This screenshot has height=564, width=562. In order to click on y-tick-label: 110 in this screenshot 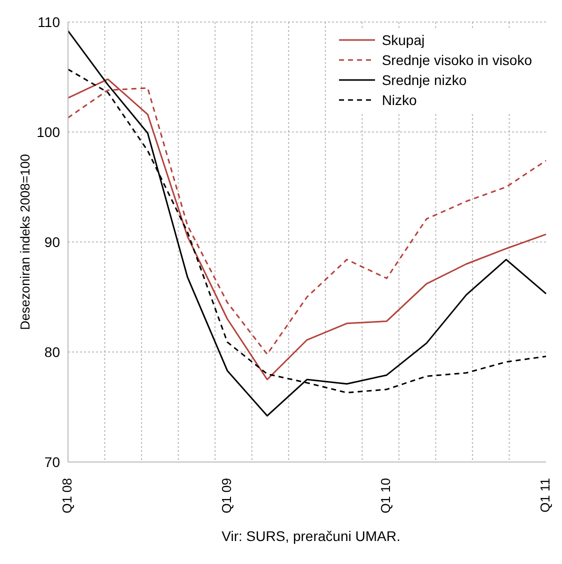, I will do `click(49, 22)`.